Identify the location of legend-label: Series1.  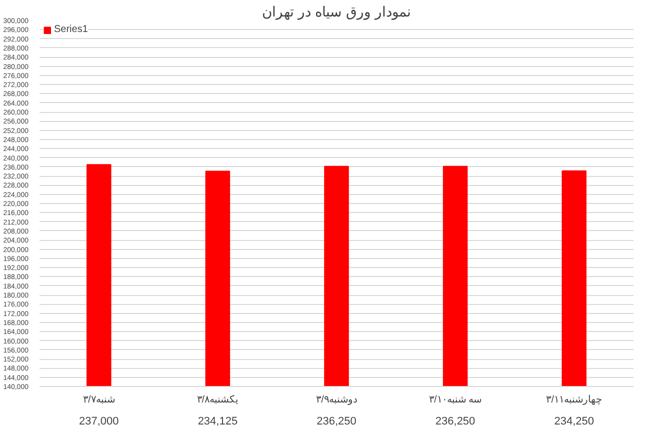
(71, 29).